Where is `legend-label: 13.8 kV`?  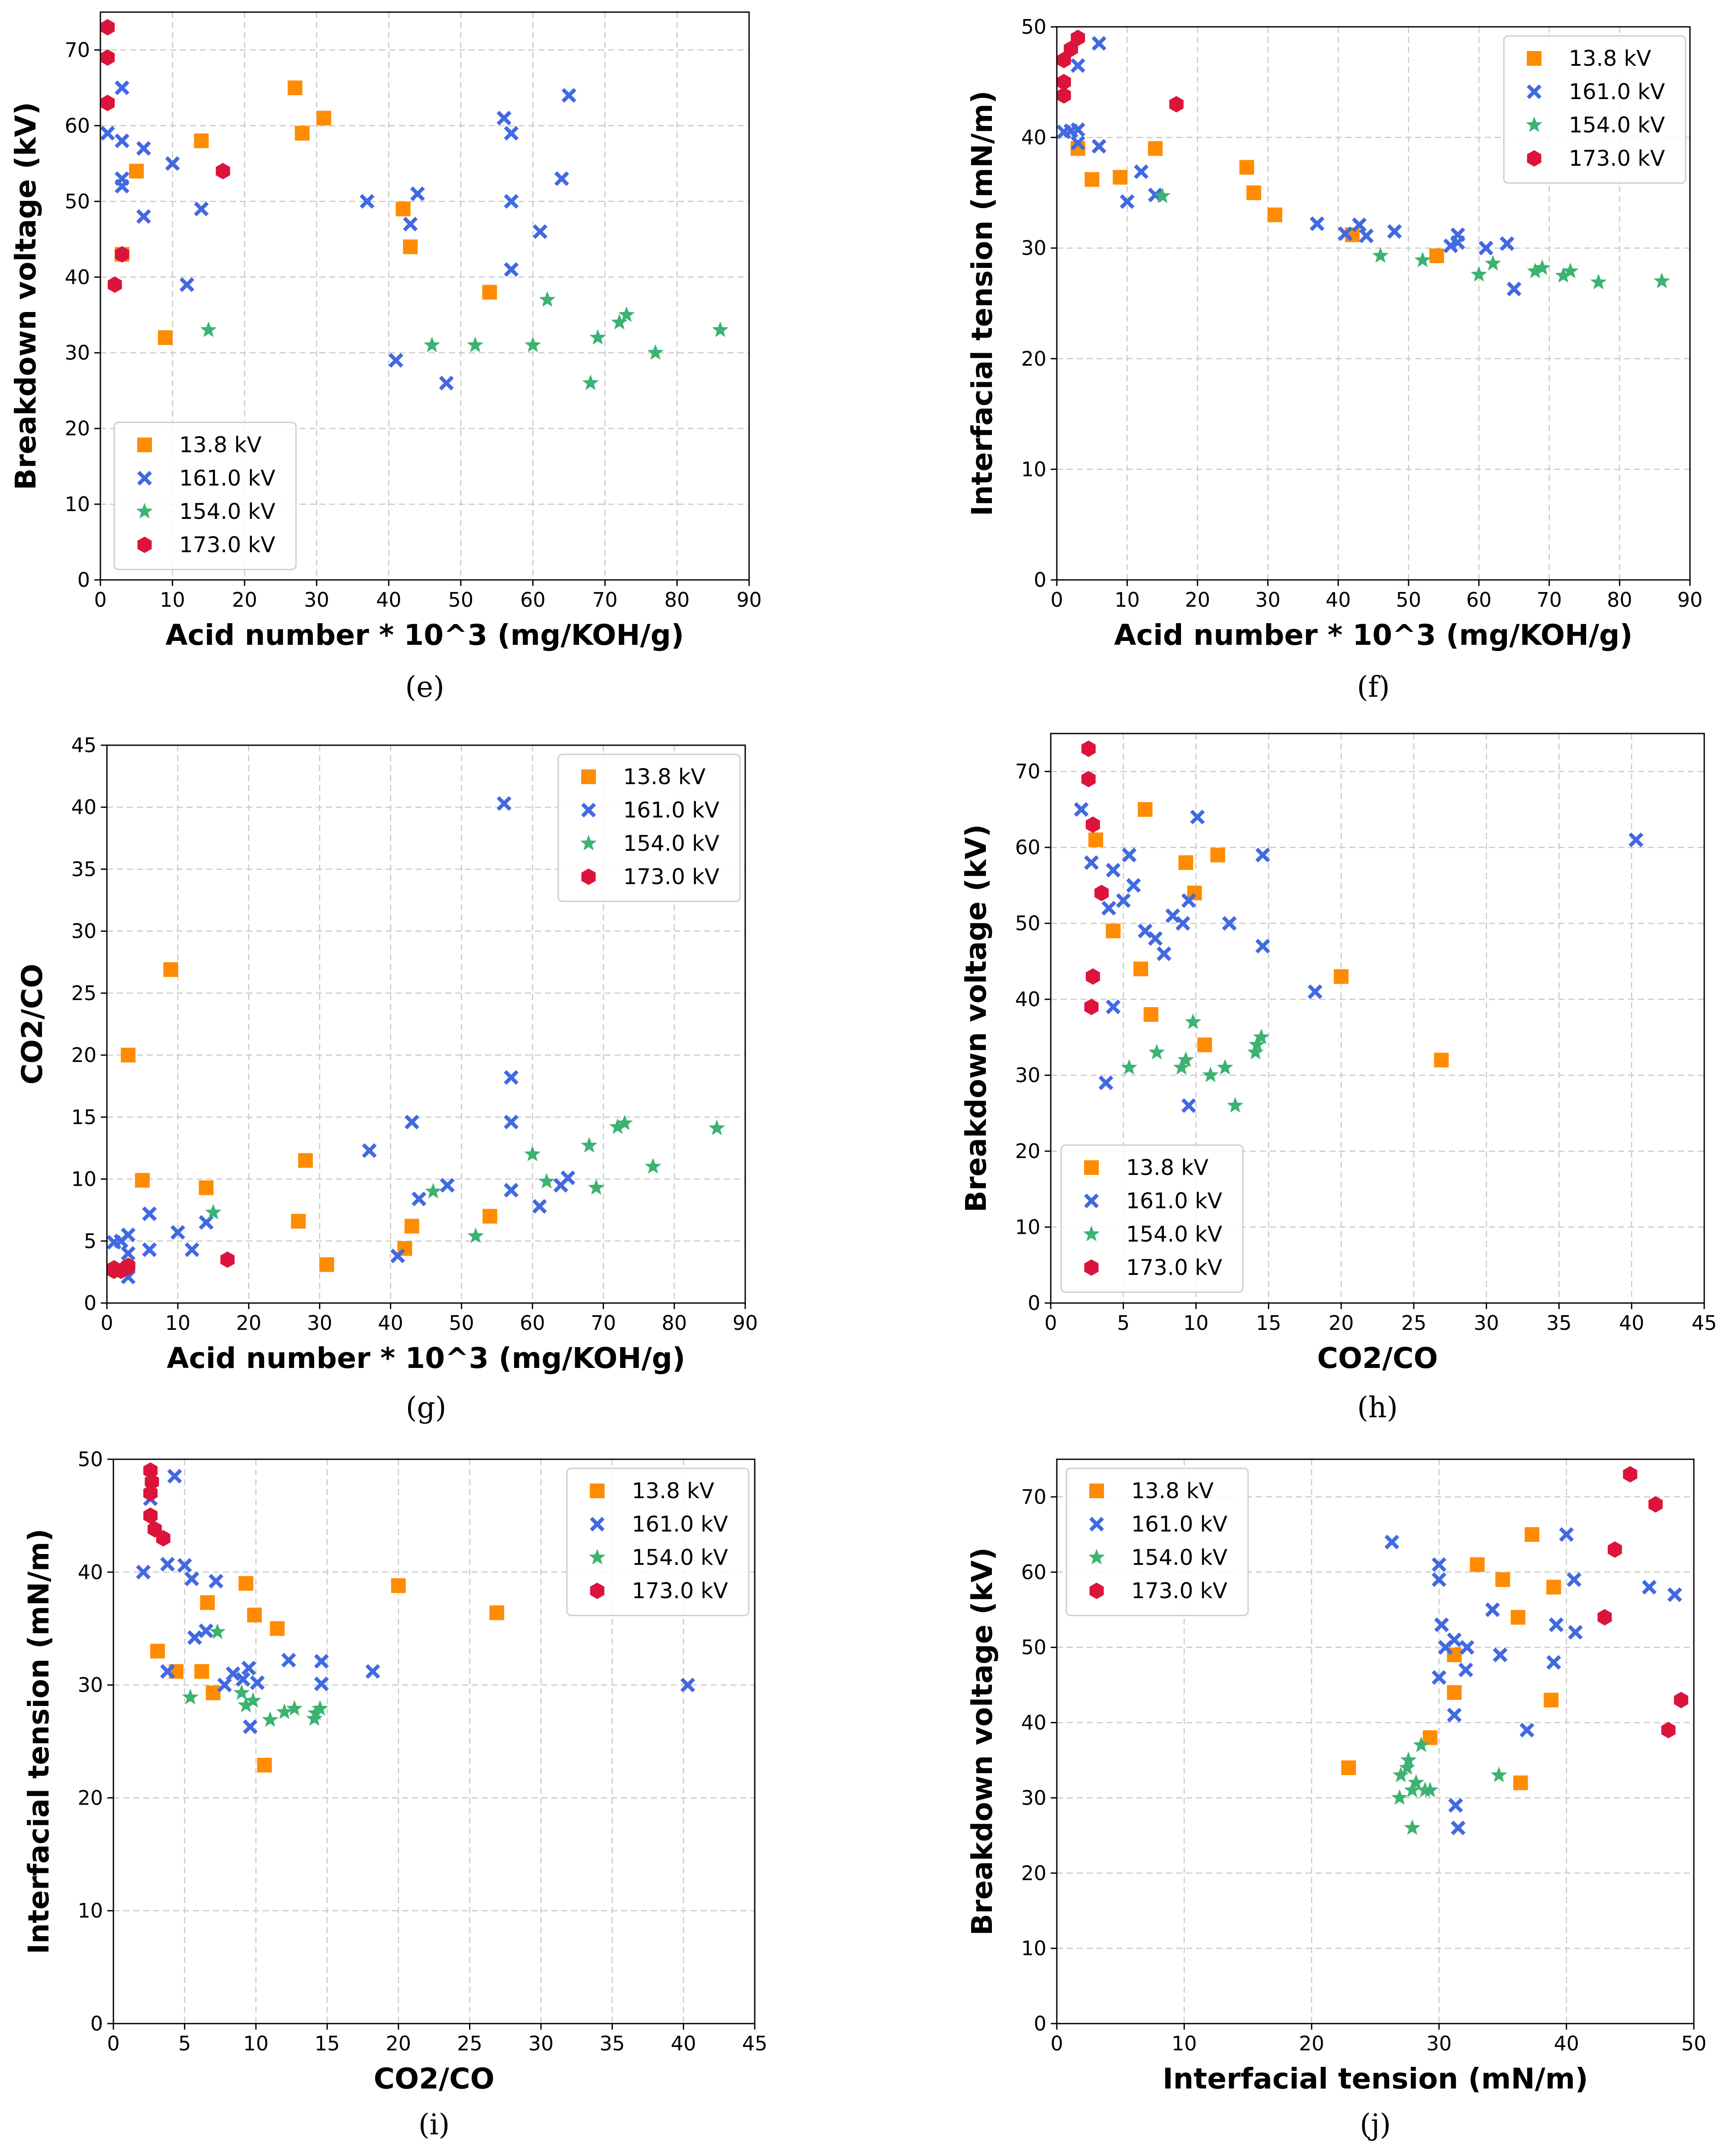
legend-label: 13.8 kV is located at coordinates (664, 776).